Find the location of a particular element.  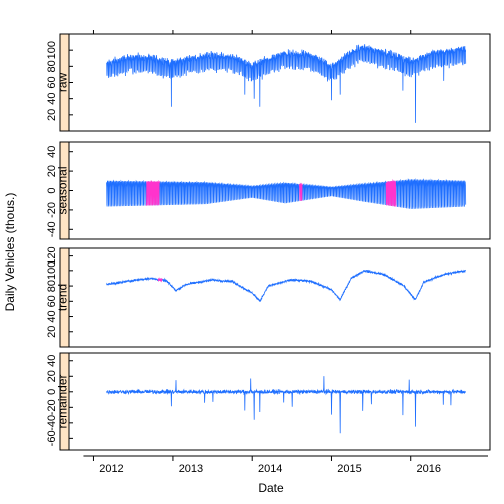

y-tick-label: 120 is located at coordinates (52, 255).